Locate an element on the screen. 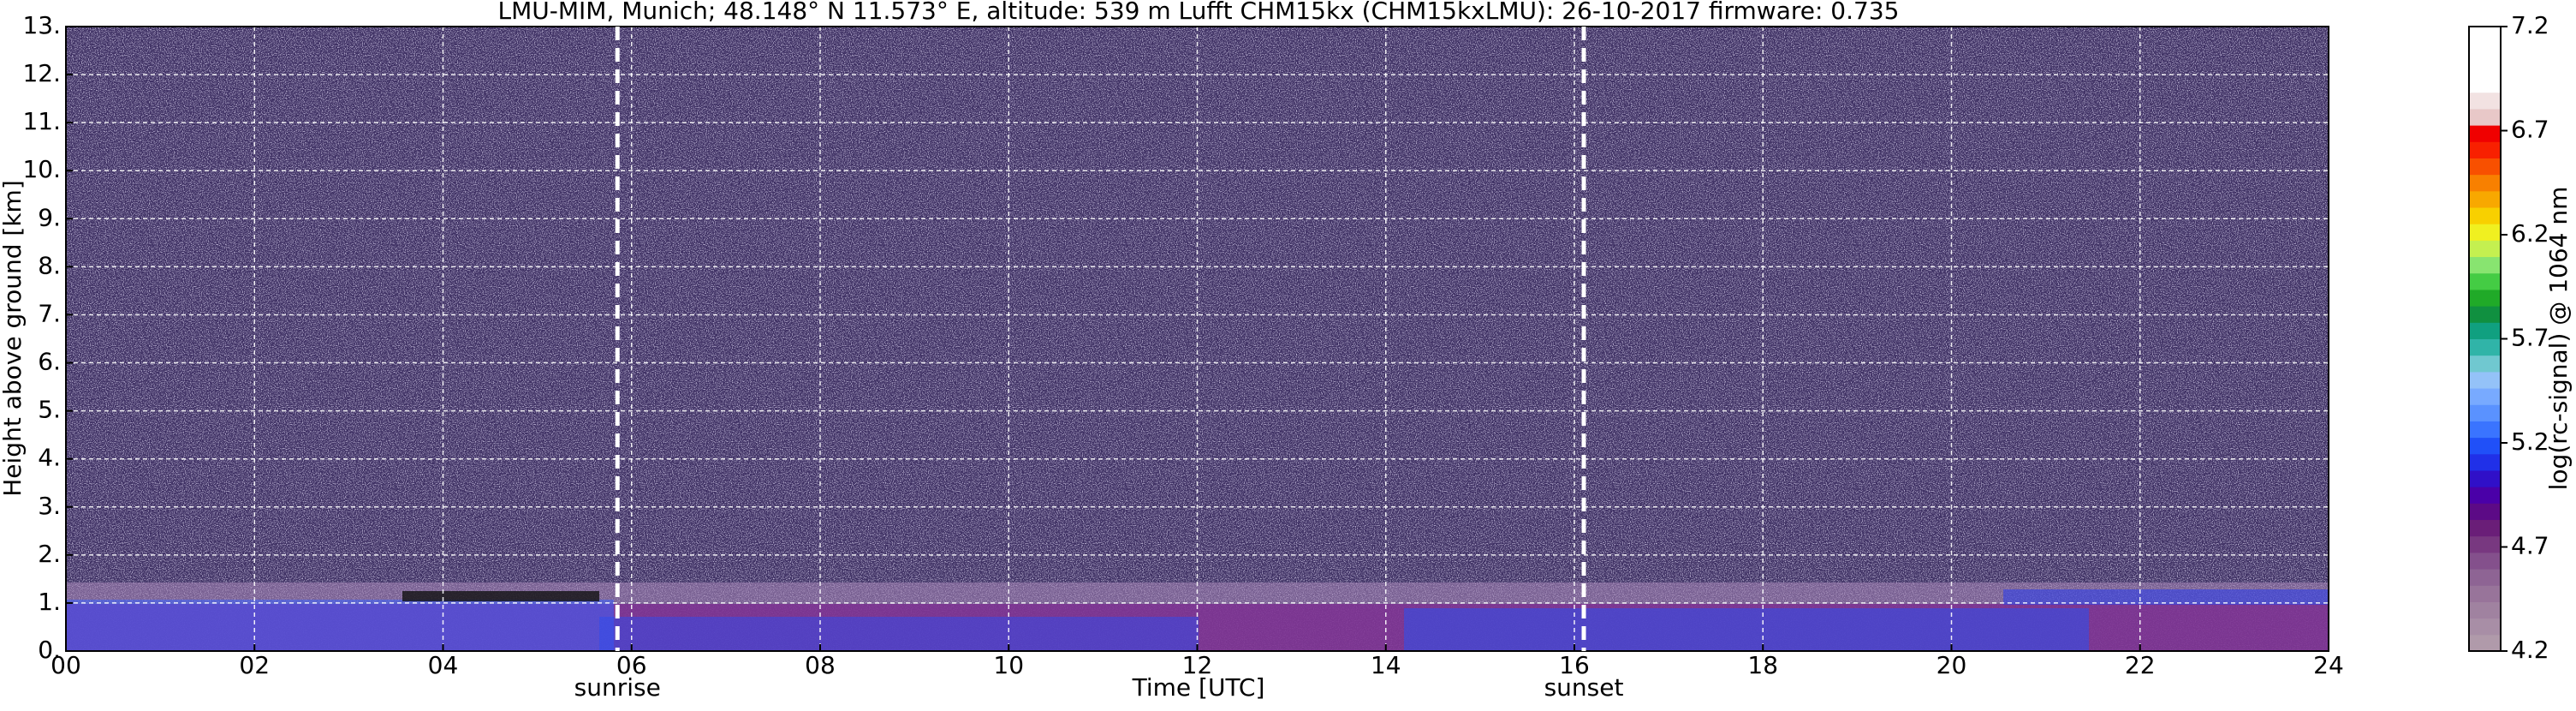  y-tick-label: 4. is located at coordinates (49, 458).